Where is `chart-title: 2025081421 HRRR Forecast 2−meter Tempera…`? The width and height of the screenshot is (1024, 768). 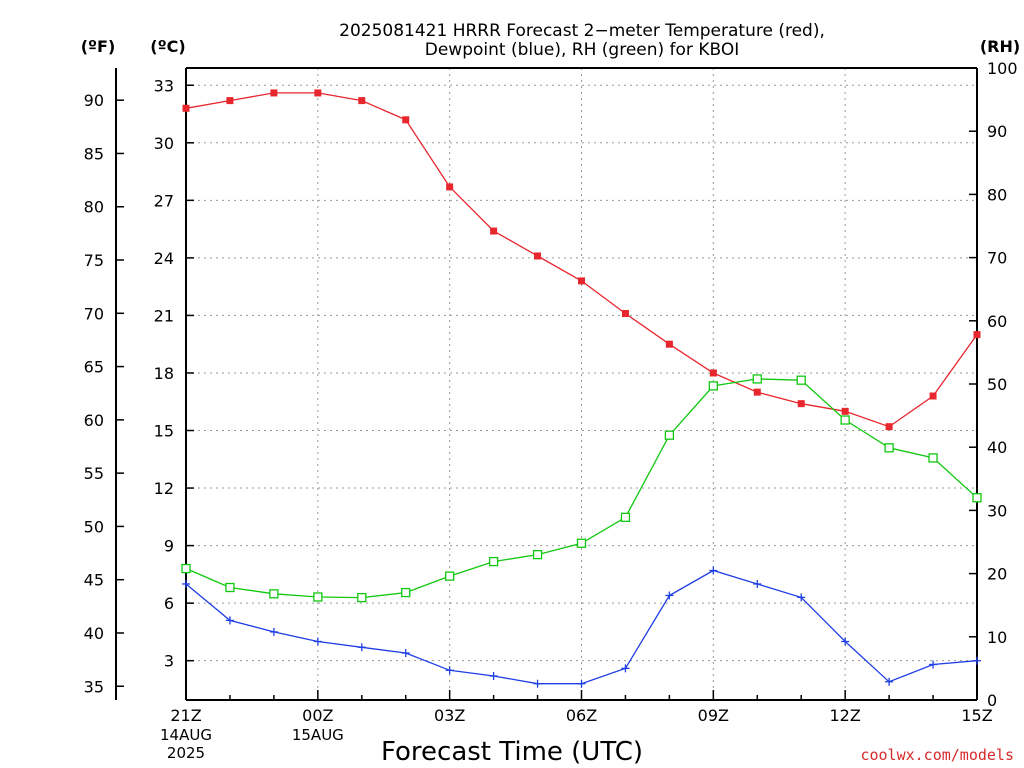
chart-title: 2025081421 HRRR Forecast 2−meter Tempera… is located at coordinates (582, 31).